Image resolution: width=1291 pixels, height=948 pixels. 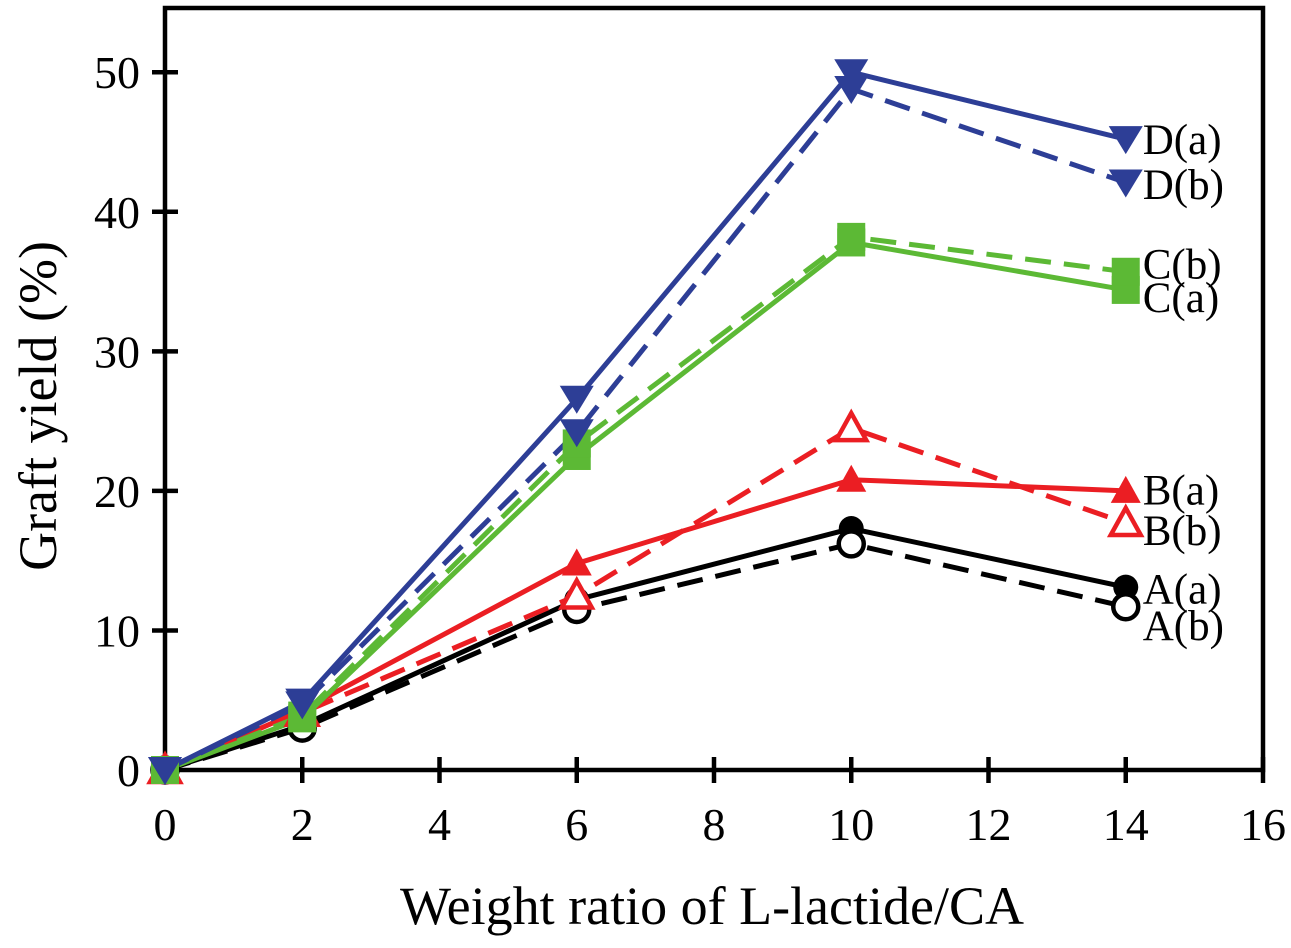 I want to click on y-tick-label: 50, so click(x=117, y=72).